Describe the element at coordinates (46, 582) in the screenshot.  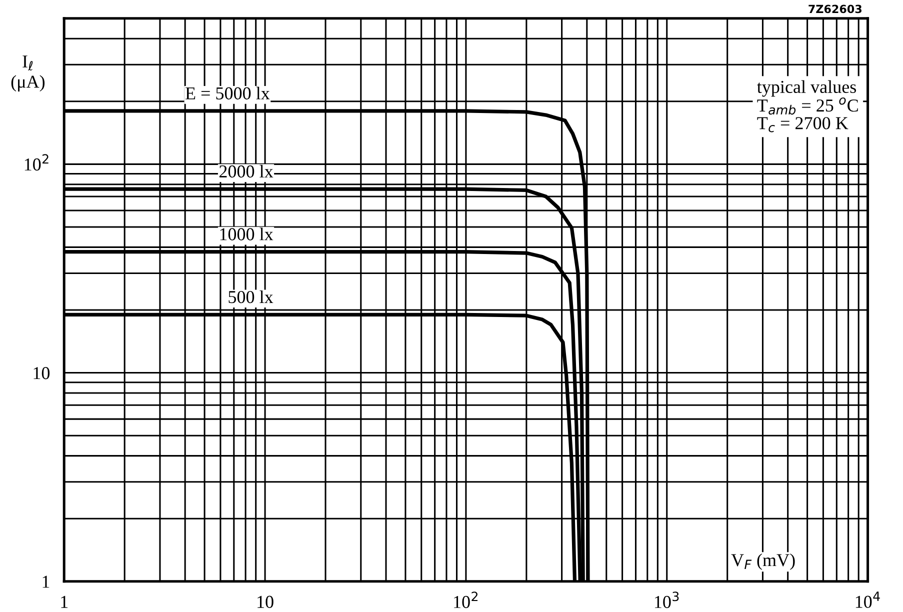
I see `y-tick-label: 1` at that location.